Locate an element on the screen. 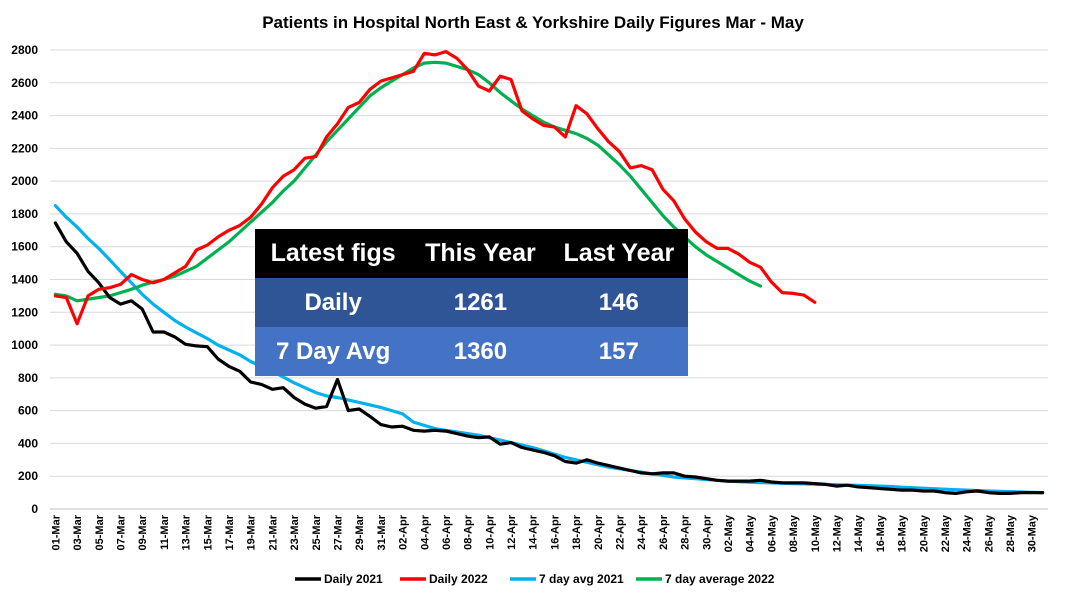  legend-label: Daily 2022 is located at coordinates (458, 579).